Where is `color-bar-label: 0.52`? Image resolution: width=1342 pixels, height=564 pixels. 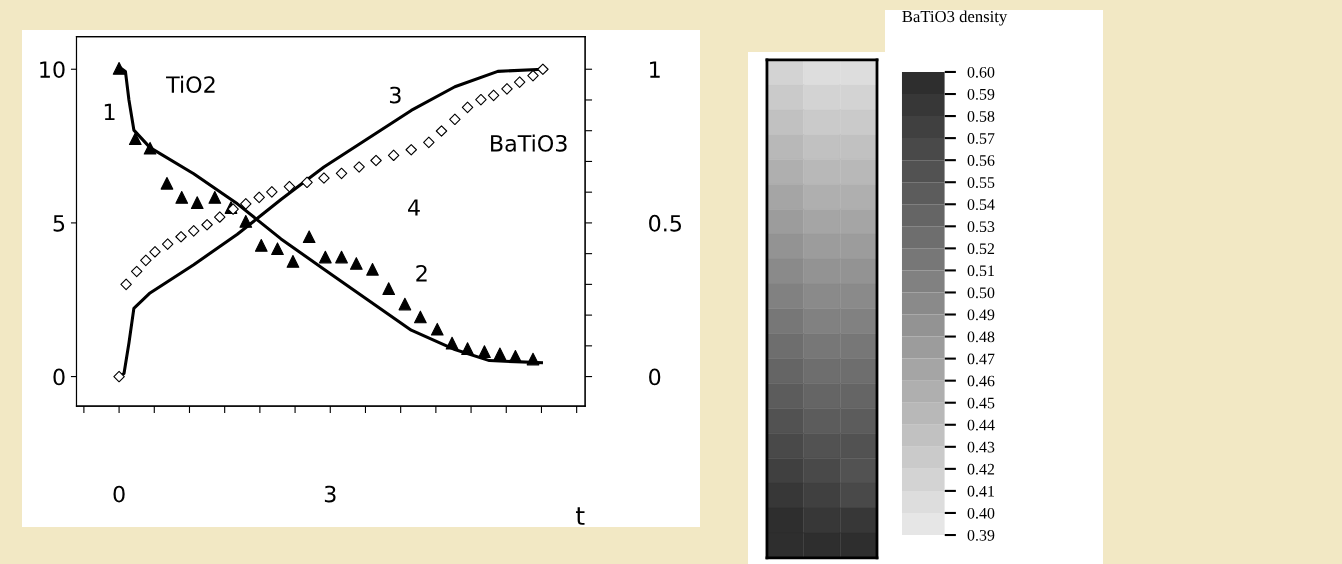
color-bar-label: 0.52 is located at coordinates (981, 249).